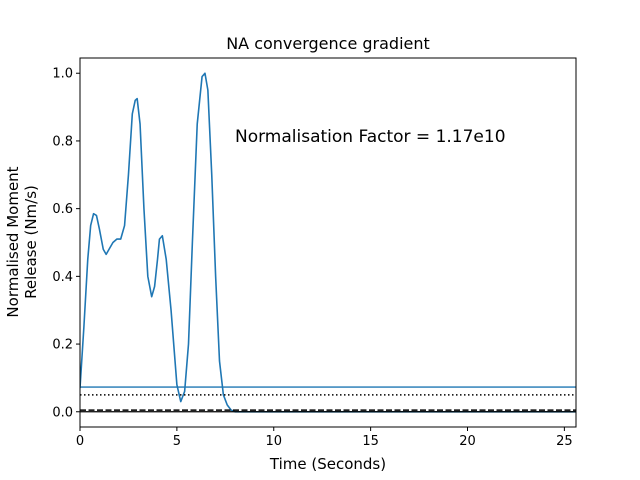  Describe the element at coordinates (62, 345) in the screenshot. I see `y-tick-label: 0.2` at that location.